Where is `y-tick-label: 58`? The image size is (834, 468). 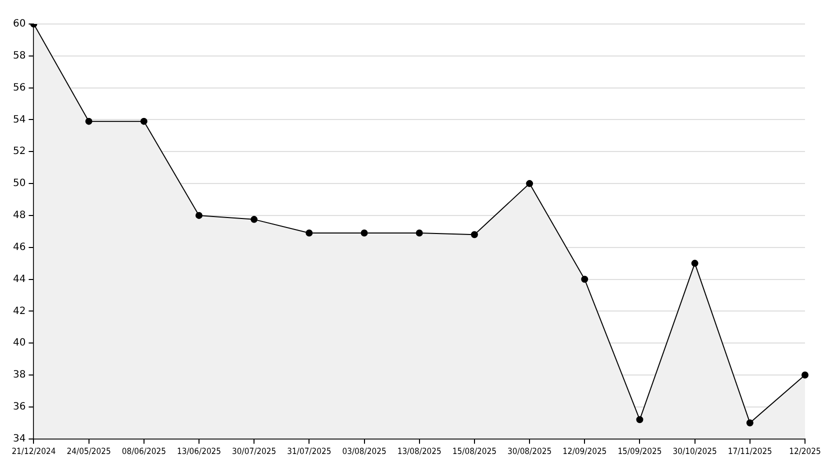
y-tick-label: 58 is located at coordinates (19, 56).